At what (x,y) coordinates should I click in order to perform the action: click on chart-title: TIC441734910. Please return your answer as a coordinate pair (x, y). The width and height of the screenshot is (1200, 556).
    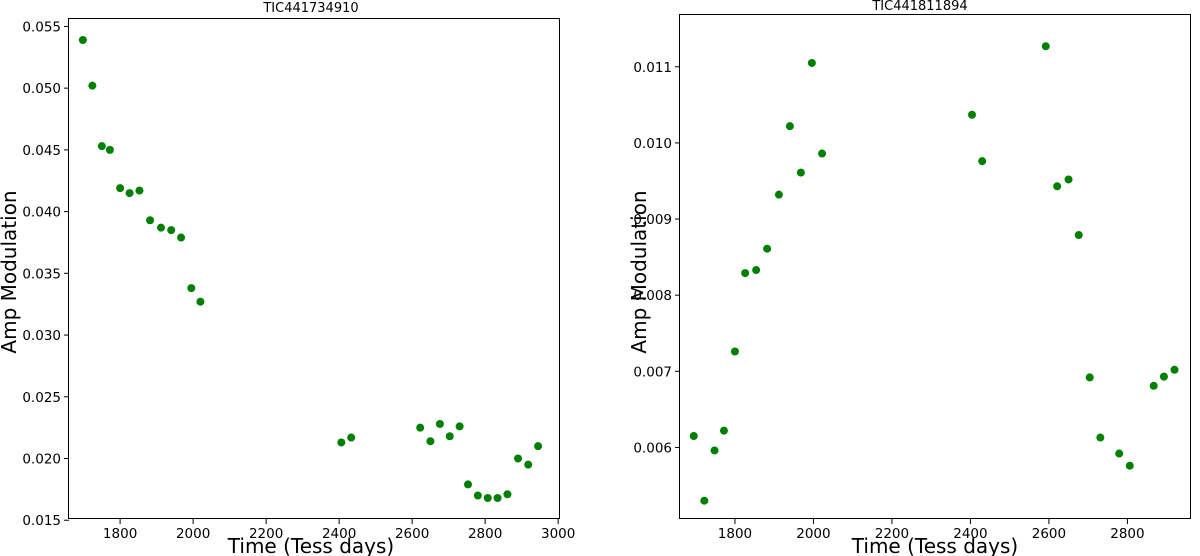
    Looking at the image, I should click on (310, 8).